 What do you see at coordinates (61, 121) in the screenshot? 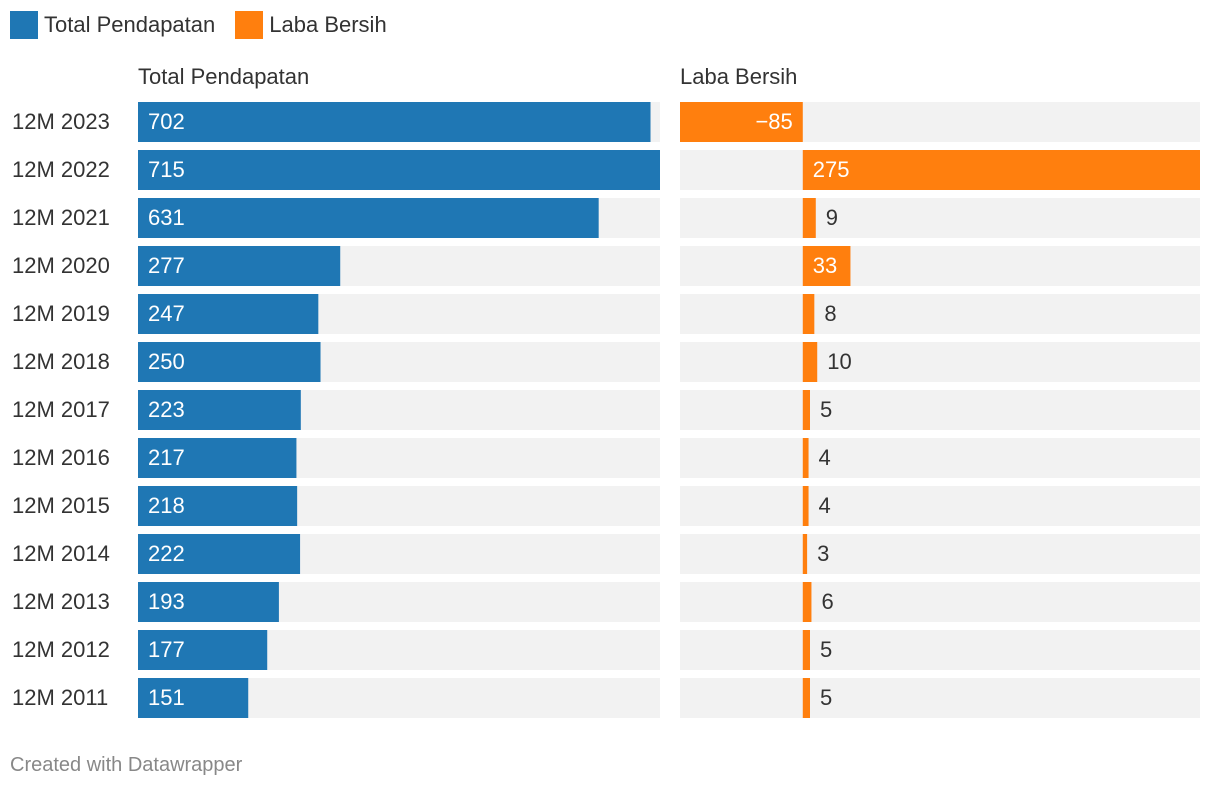
I see `category-label-12m-2023: 12M 2023` at bounding box center [61, 121].